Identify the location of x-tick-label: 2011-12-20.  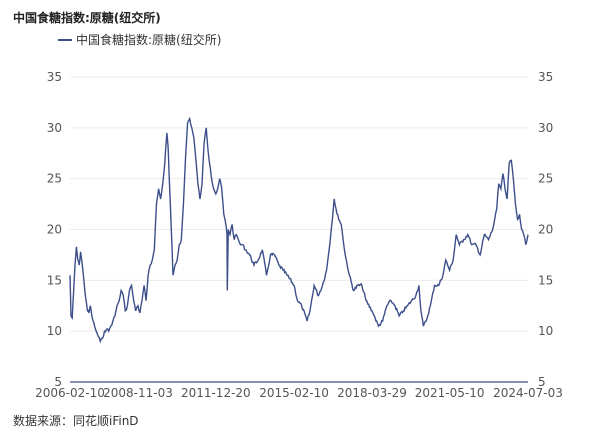
(216, 393).